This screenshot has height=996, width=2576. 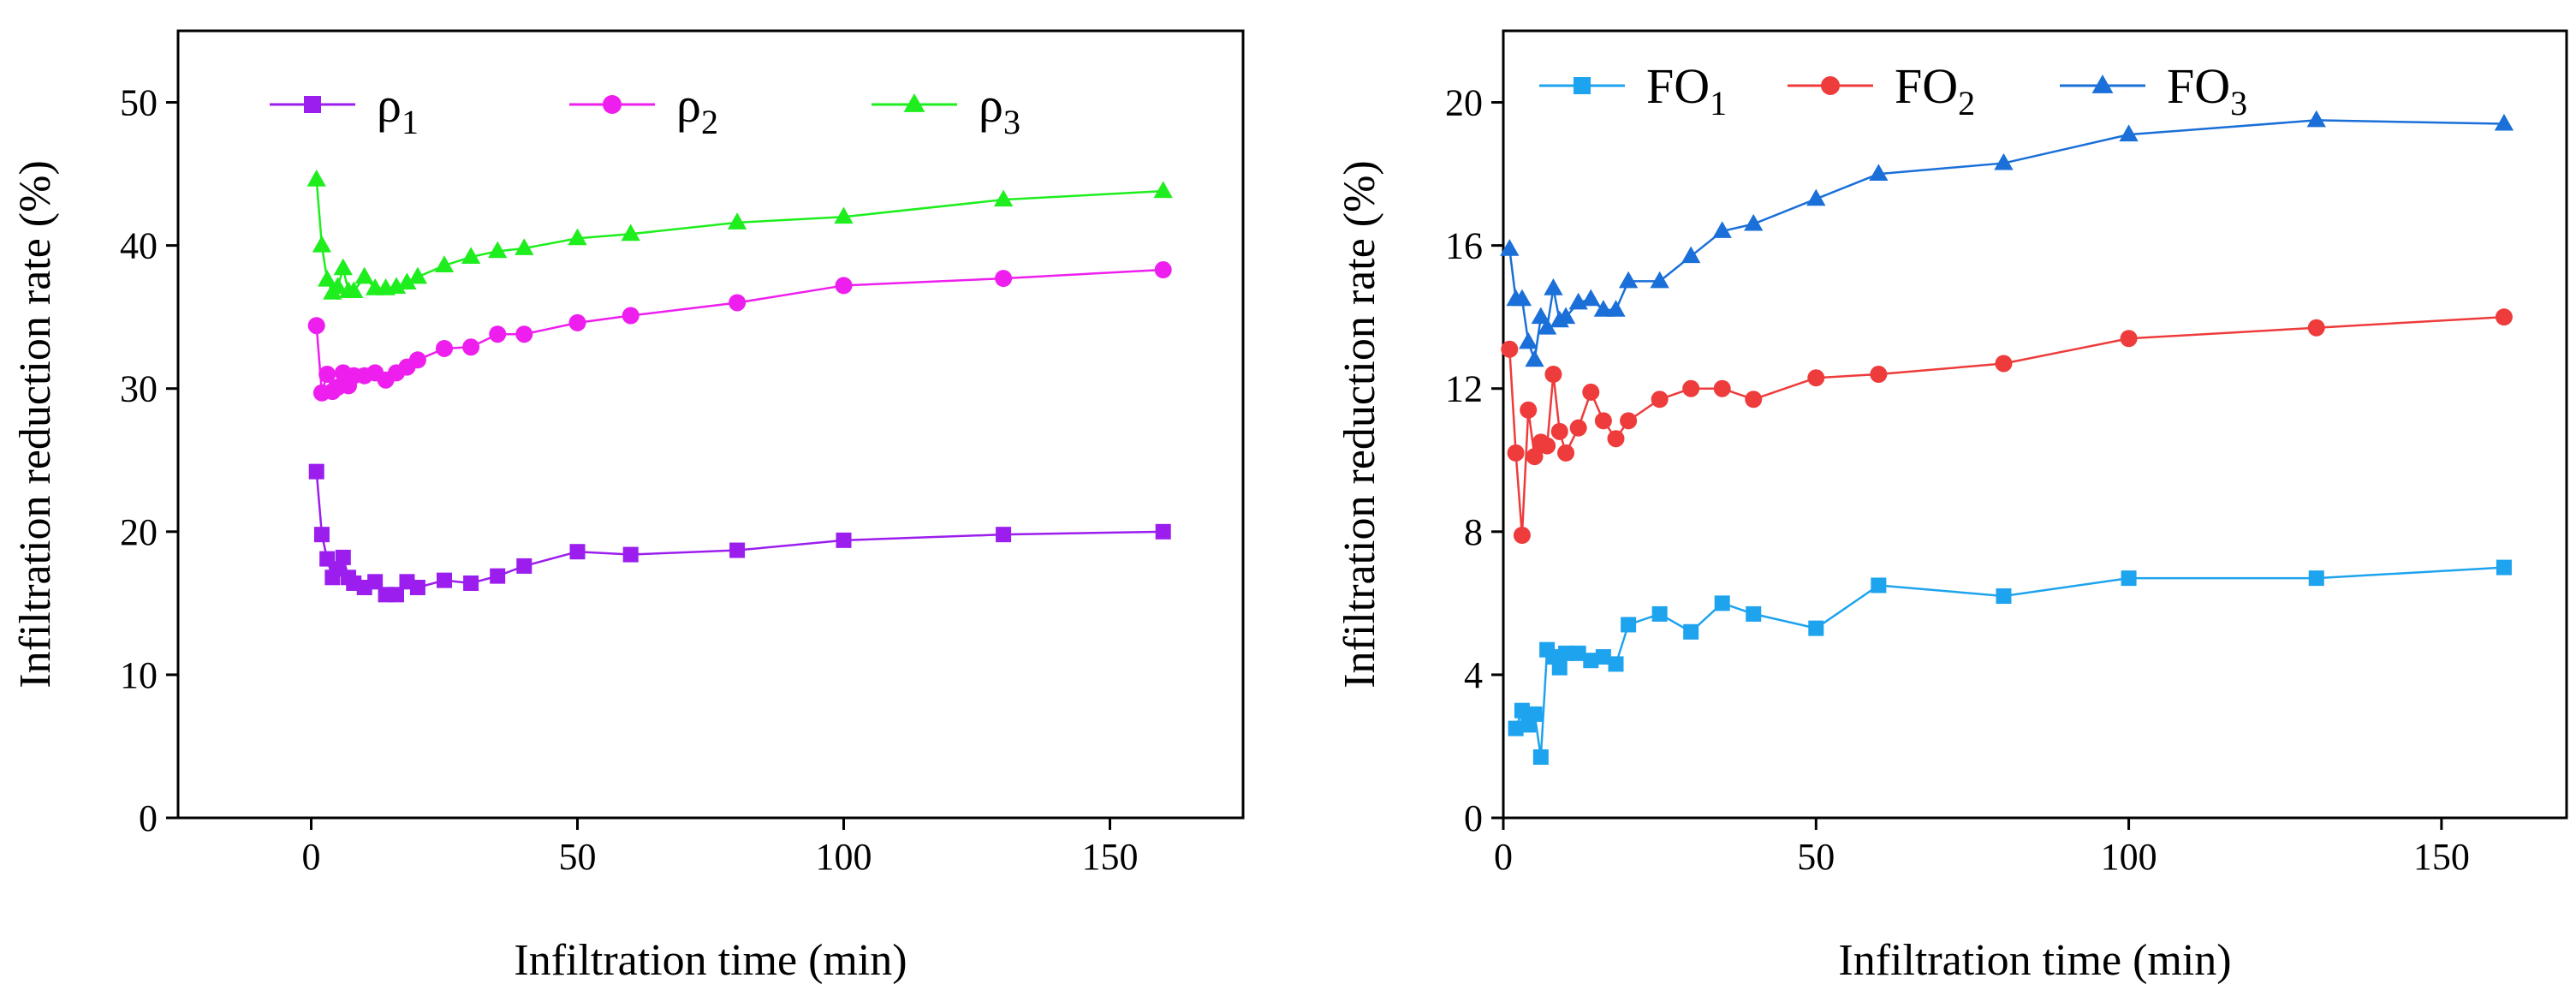 What do you see at coordinates (999, 109) in the screenshot?
I see `legend-label: ρ3` at bounding box center [999, 109].